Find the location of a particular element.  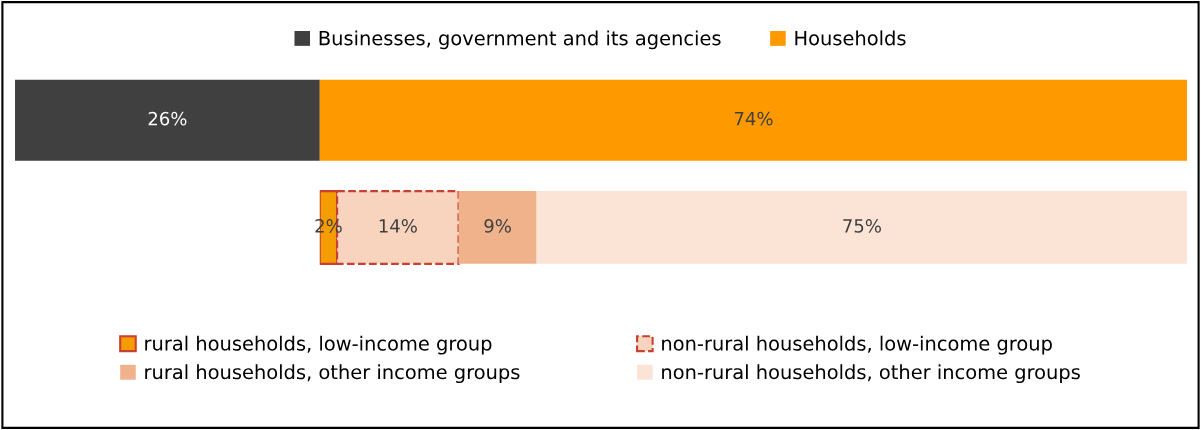

legend-label: Households is located at coordinates (850, 38).